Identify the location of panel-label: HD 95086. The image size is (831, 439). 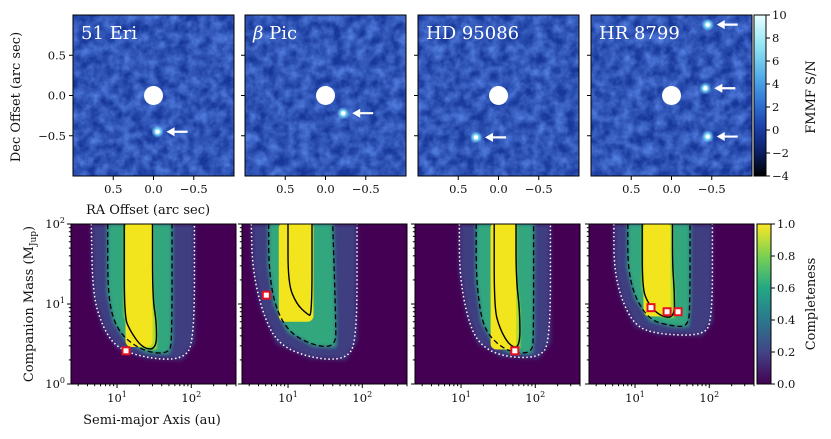
(472, 33).